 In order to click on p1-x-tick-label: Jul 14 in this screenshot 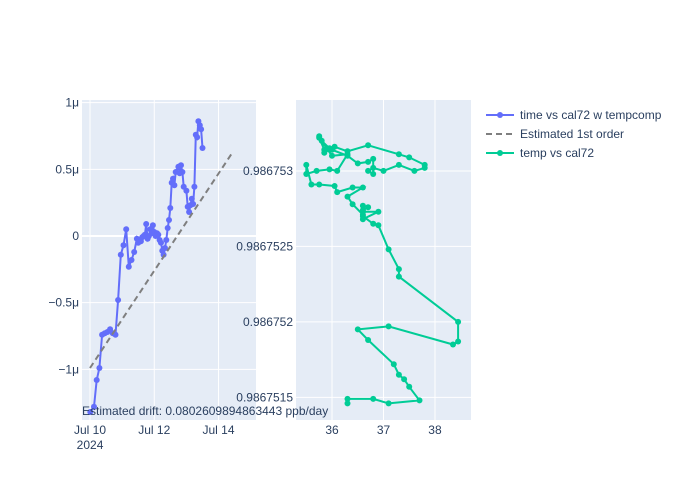, I will do `click(219, 430)`.